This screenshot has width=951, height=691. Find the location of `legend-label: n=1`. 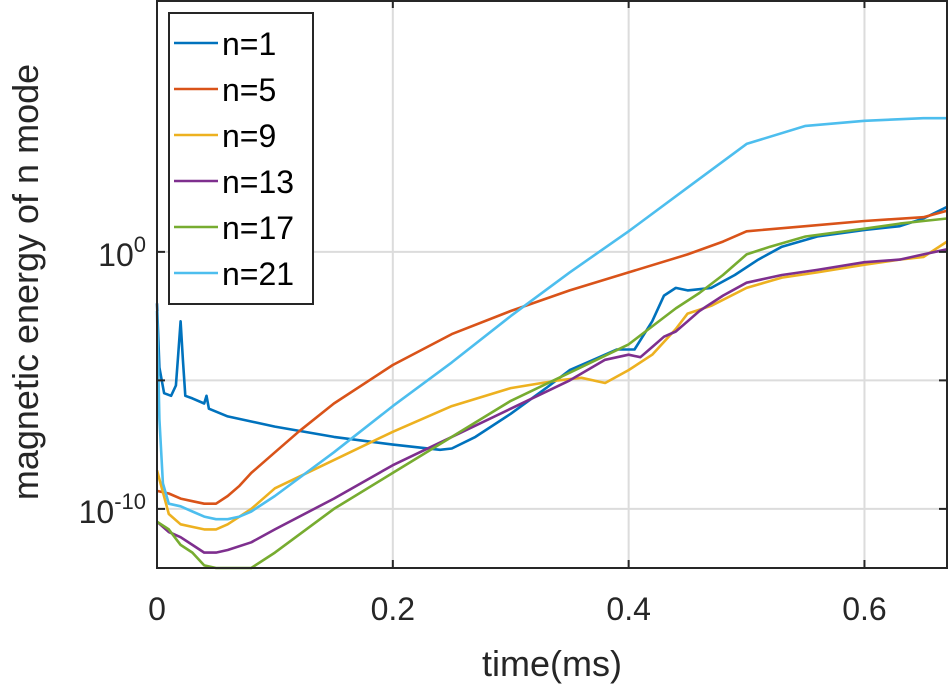

legend-label: n=1 is located at coordinates (249, 44).